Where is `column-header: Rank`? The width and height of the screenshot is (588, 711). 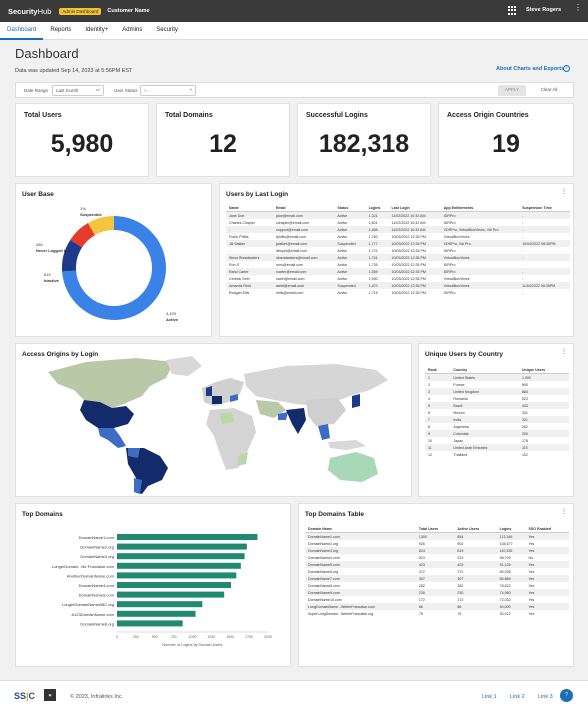
column-header: Rank is located at coordinates (438, 370).